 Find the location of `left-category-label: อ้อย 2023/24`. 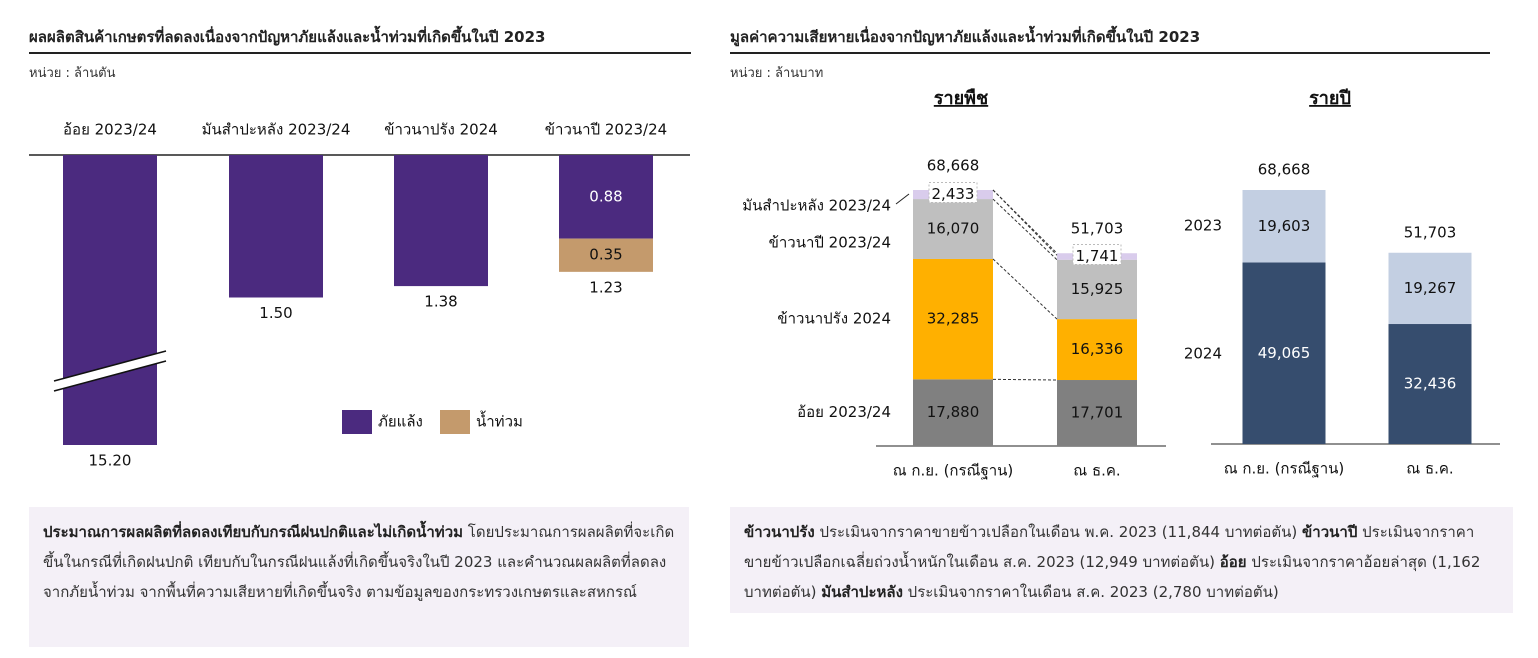

left-category-label: อ้อย 2023/24 is located at coordinates (110, 130).